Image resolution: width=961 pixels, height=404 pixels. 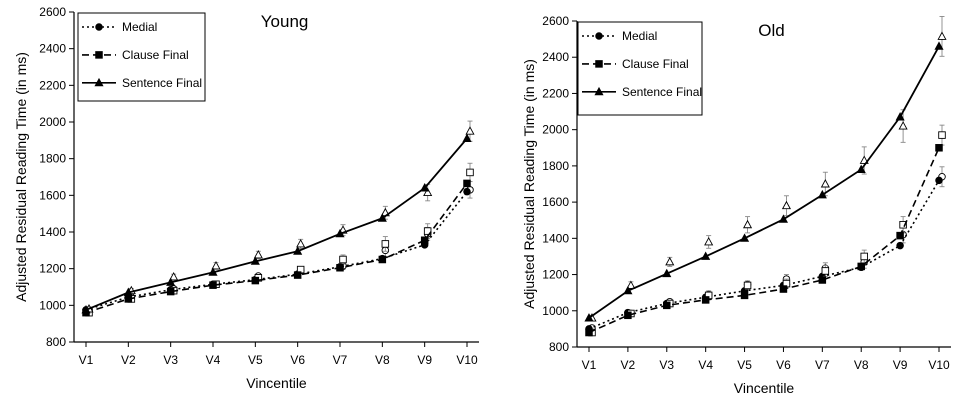 I want to click on chart-title: Young, so click(x=285, y=21).